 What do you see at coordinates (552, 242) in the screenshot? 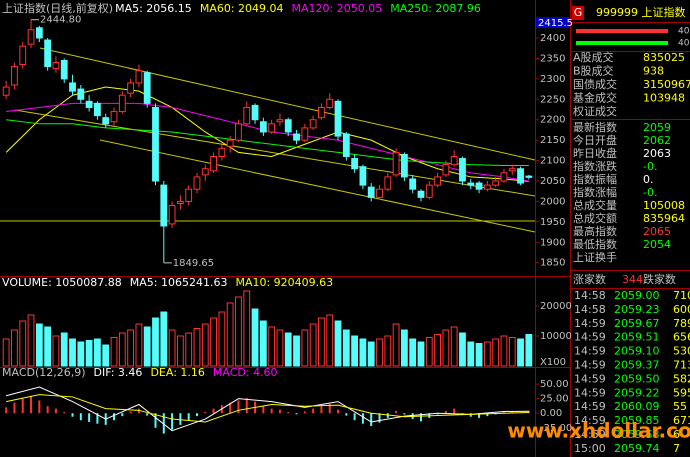
I see `y-tick-label: 1900` at bounding box center [552, 242].